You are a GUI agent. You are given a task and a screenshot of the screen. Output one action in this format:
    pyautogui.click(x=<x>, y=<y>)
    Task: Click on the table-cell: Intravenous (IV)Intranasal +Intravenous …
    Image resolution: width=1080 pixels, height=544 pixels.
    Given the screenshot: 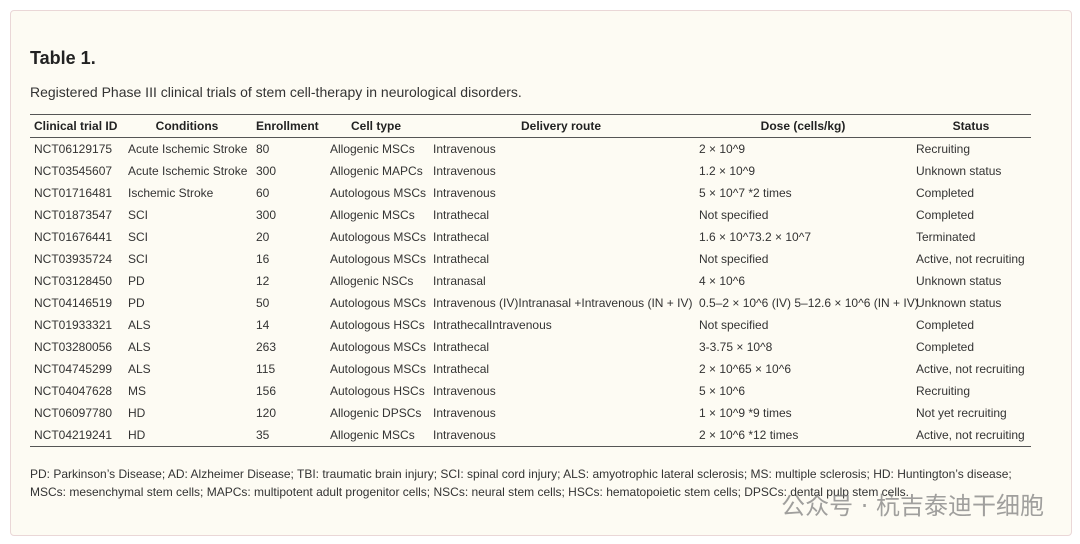 What is the action you would take?
    pyautogui.click(x=563, y=303)
    